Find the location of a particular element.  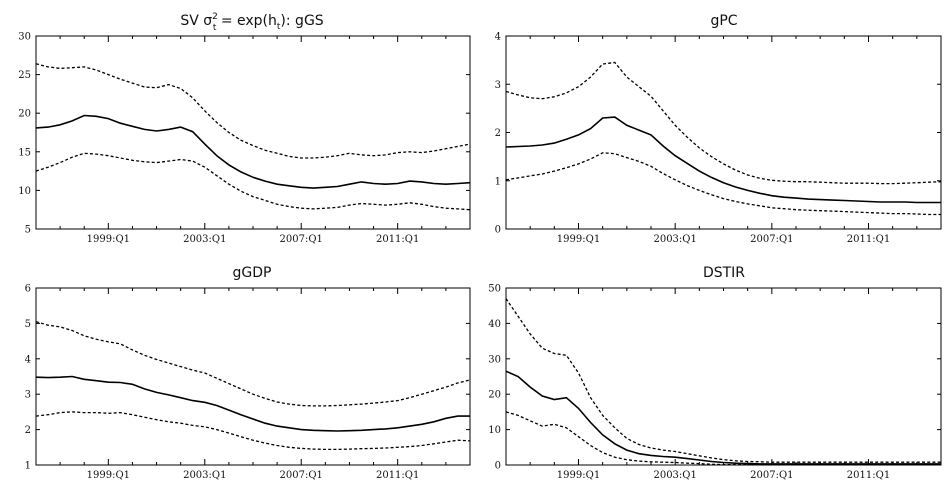

gpc-median-line is located at coordinates (723, 160).